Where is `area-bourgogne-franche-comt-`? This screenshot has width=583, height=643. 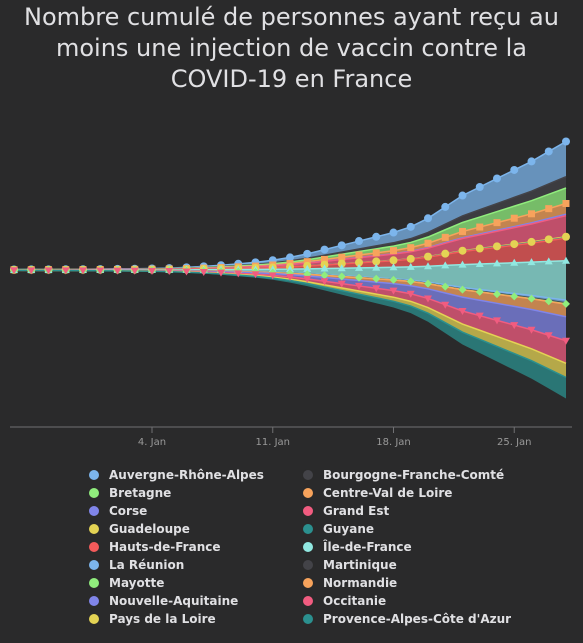 area-bourgogne-franche-comt- is located at coordinates (290, 223).